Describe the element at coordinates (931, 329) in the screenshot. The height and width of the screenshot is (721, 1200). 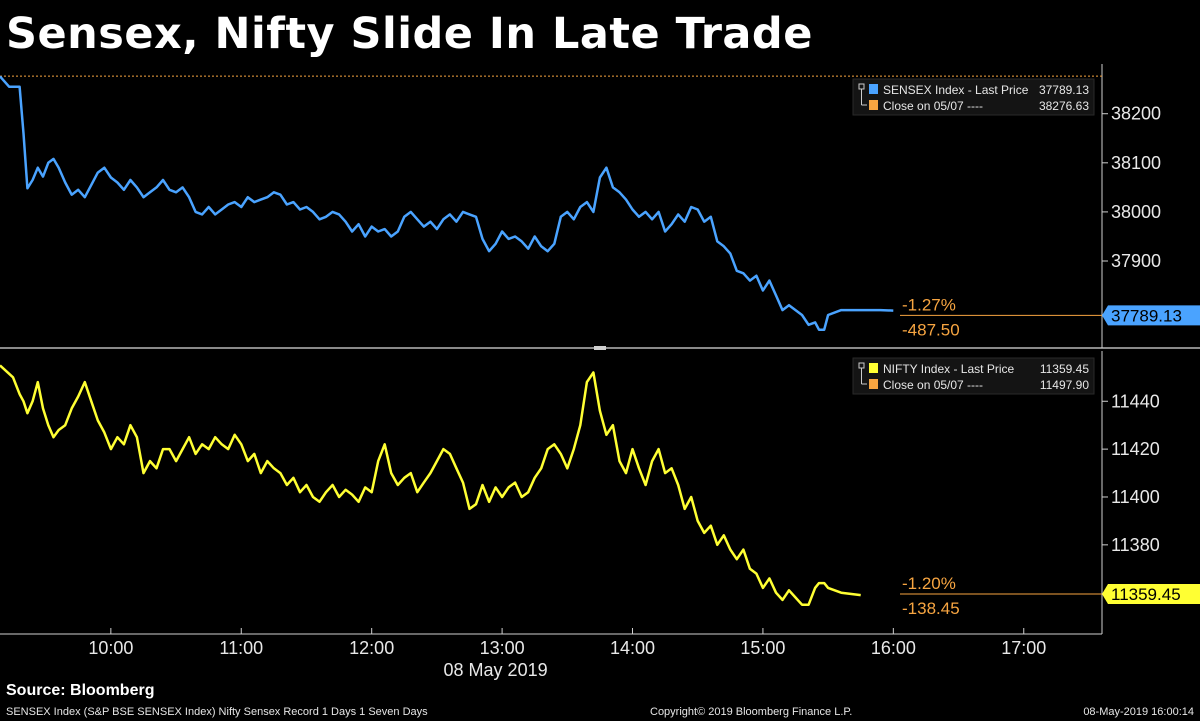
I see `change-abs-label: -487.50` at that location.